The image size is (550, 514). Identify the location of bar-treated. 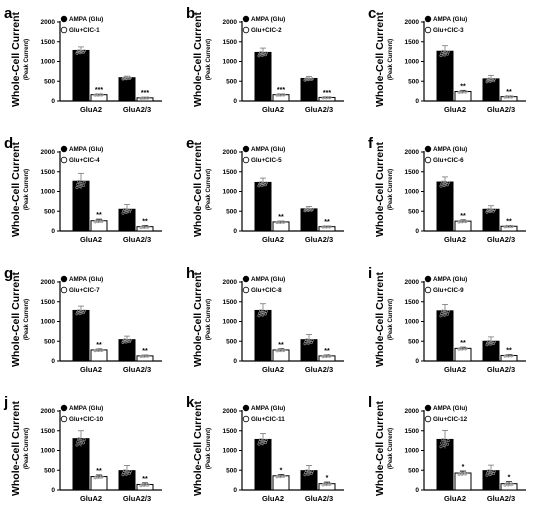
(327, 229).